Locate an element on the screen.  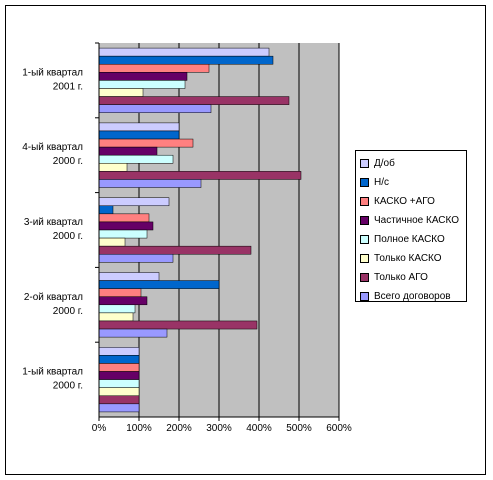
x-tick-label: 100% is located at coordinates (139, 428).